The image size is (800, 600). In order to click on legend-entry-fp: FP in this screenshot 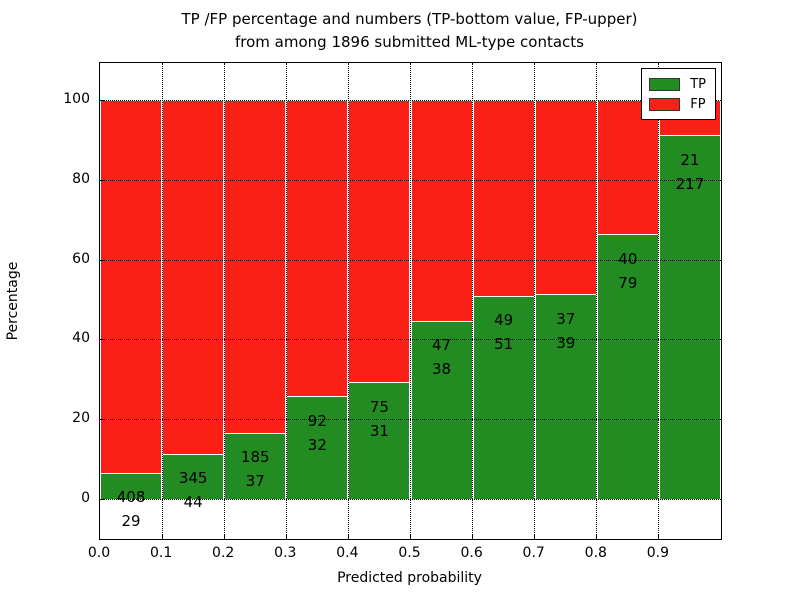, I will do `click(677, 104)`.